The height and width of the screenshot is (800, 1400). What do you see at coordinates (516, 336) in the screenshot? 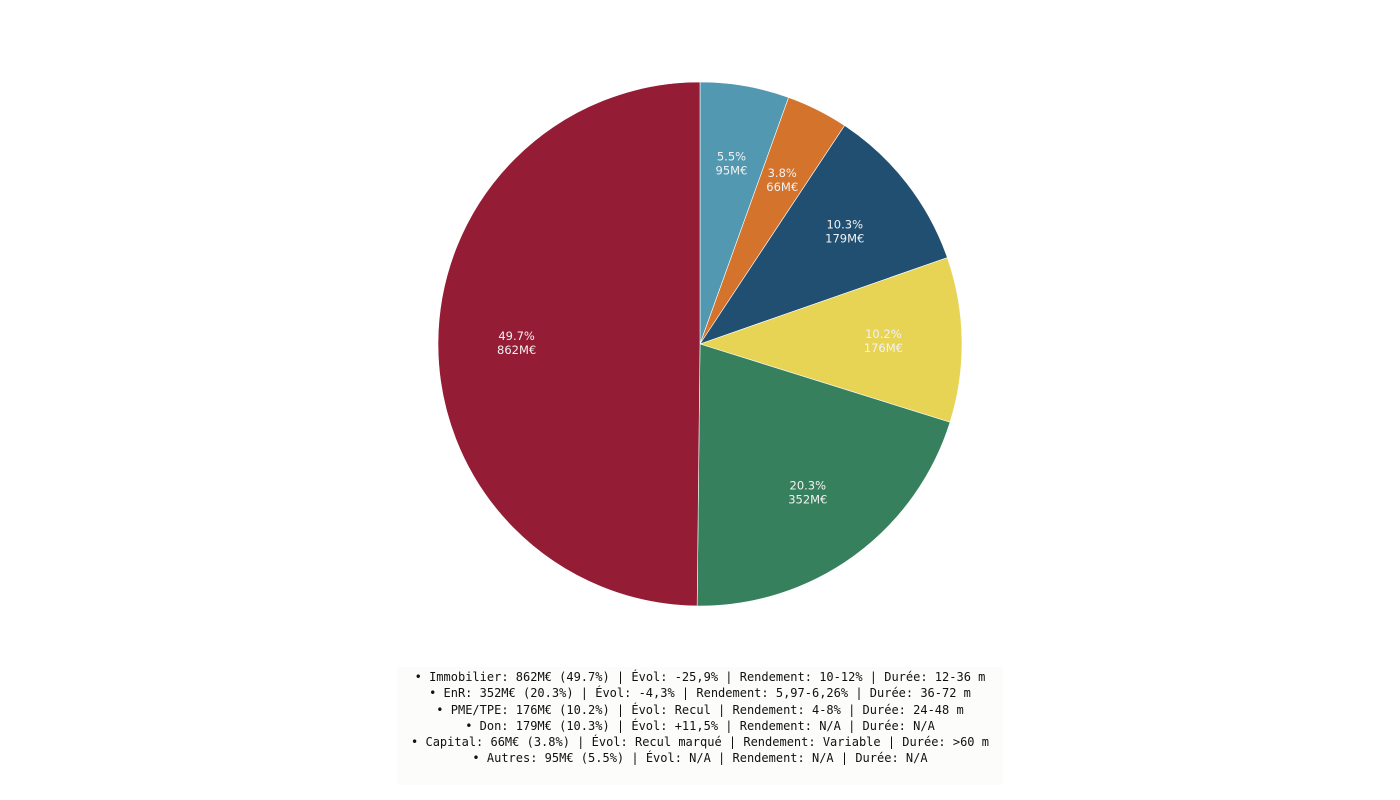
I see `slice-percent-label: 49.7%` at bounding box center [516, 336].